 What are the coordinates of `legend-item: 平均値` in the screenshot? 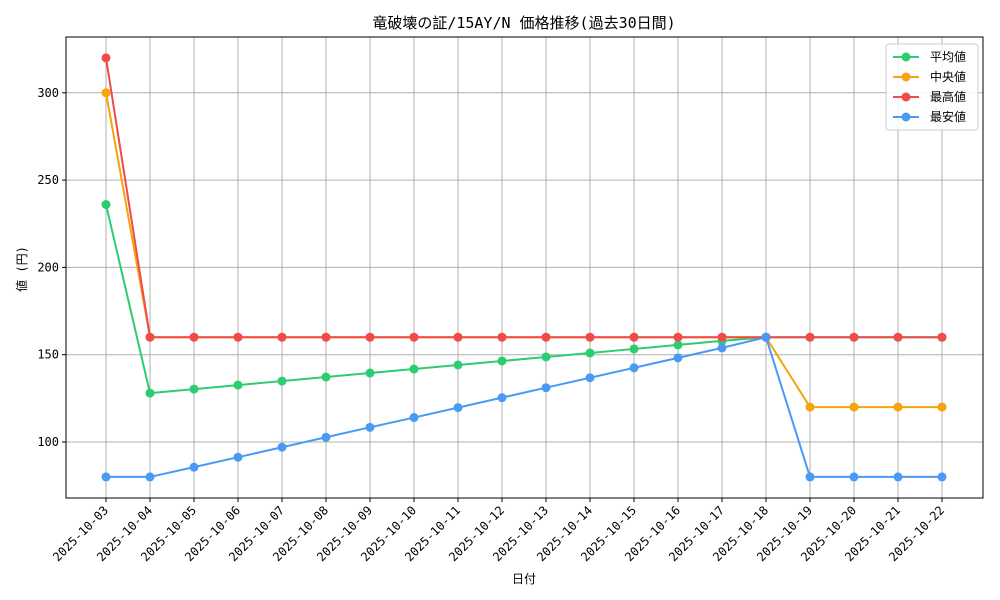 It's located at (929, 56).